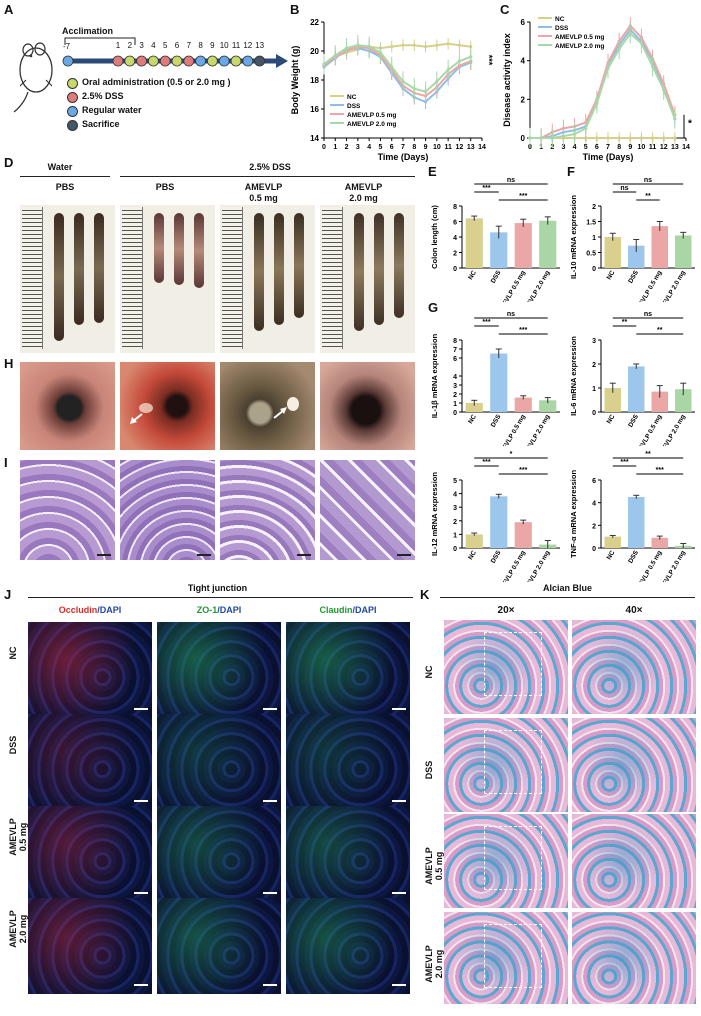  I want to click on sig-annotation: *, so click(690, 123).